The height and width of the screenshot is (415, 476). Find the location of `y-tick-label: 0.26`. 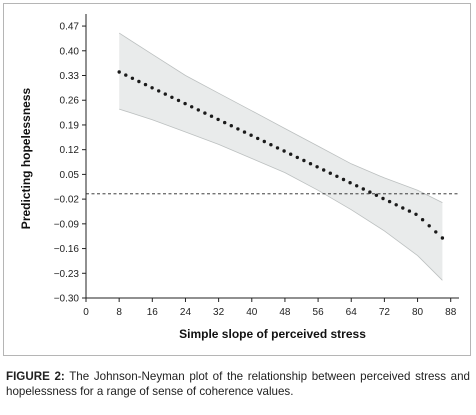

y-tick-label: 0.26 is located at coordinates (70, 101).